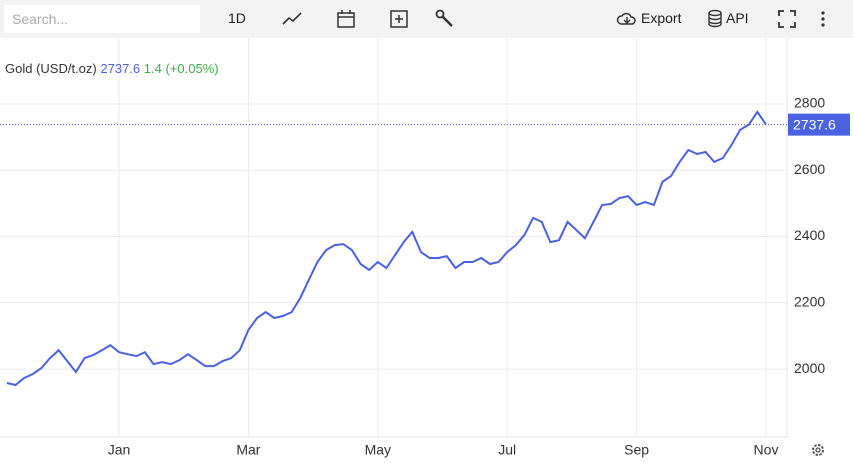  What do you see at coordinates (191, 68) in the screenshot?
I see `change-pct: (+0.05%)` at bounding box center [191, 68].